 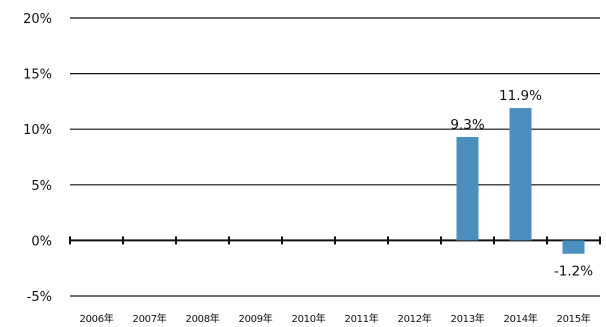 What do you see at coordinates (362, 318) in the screenshot?
I see `x-tick-label: 2011年` at bounding box center [362, 318].